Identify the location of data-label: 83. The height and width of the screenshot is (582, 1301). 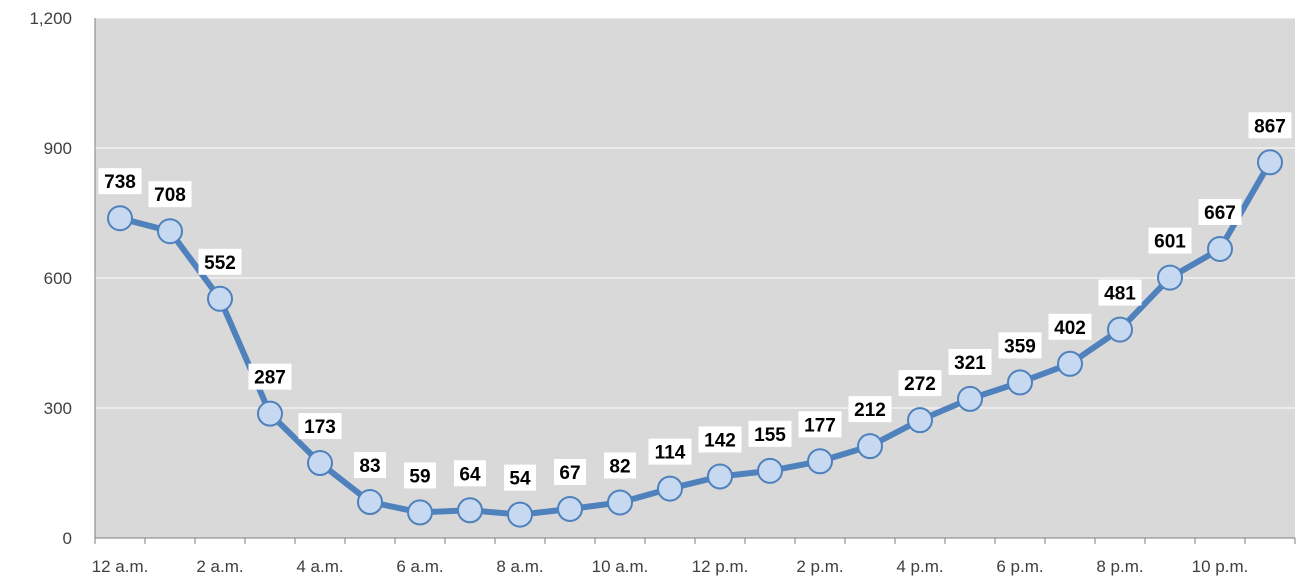
(369, 466).